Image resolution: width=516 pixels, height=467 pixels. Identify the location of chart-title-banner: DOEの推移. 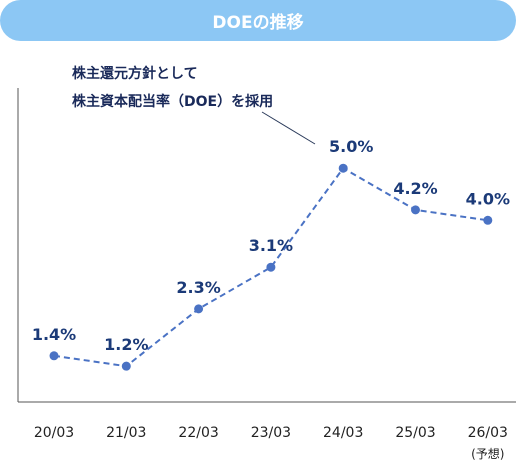
(258, 20).